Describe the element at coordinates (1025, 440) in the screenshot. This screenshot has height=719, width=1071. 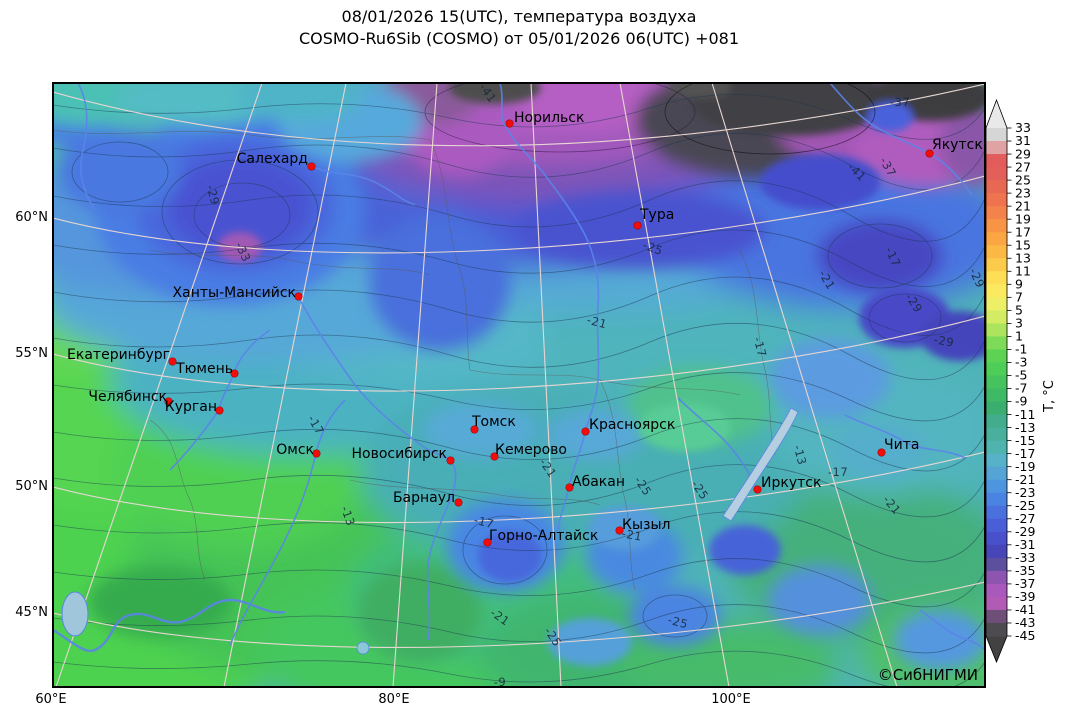
I see `colorbar-tick-label: -15` at that location.